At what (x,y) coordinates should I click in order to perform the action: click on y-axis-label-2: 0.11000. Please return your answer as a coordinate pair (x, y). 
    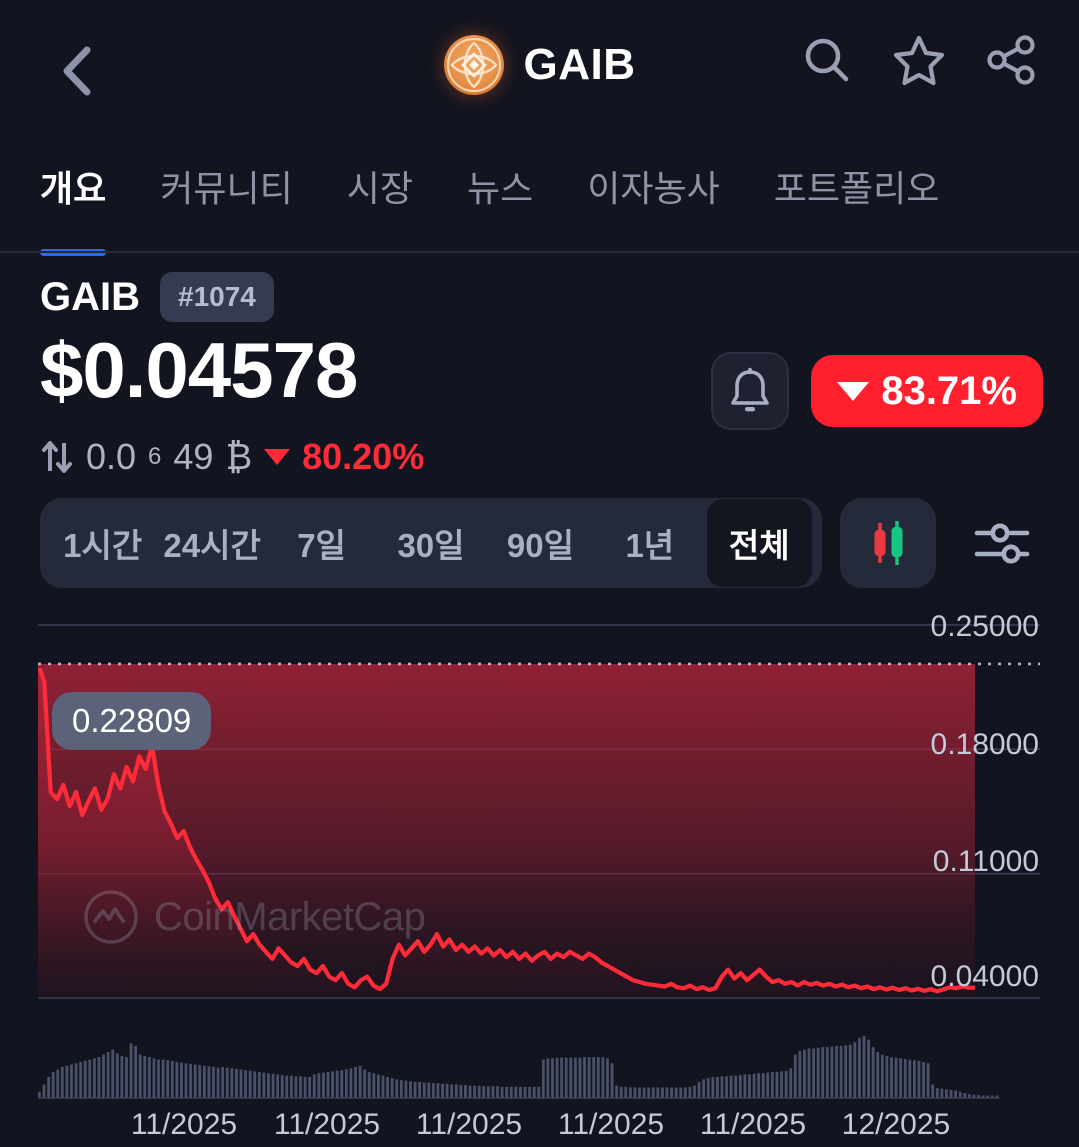
    Looking at the image, I should click on (985, 861).